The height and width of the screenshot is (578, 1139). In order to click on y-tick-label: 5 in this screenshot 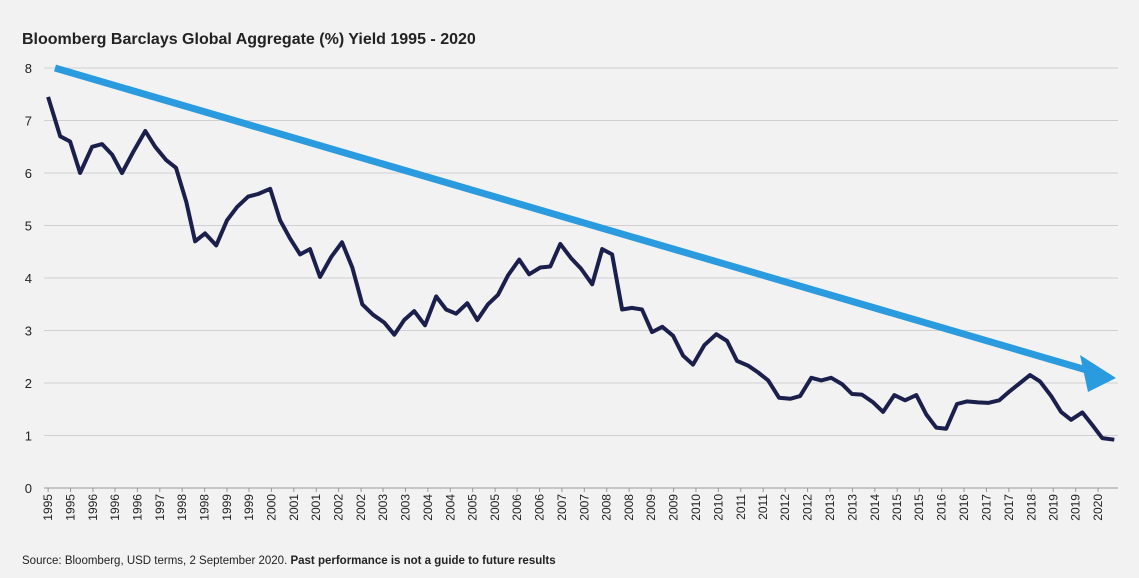, I will do `click(28, 226)`.